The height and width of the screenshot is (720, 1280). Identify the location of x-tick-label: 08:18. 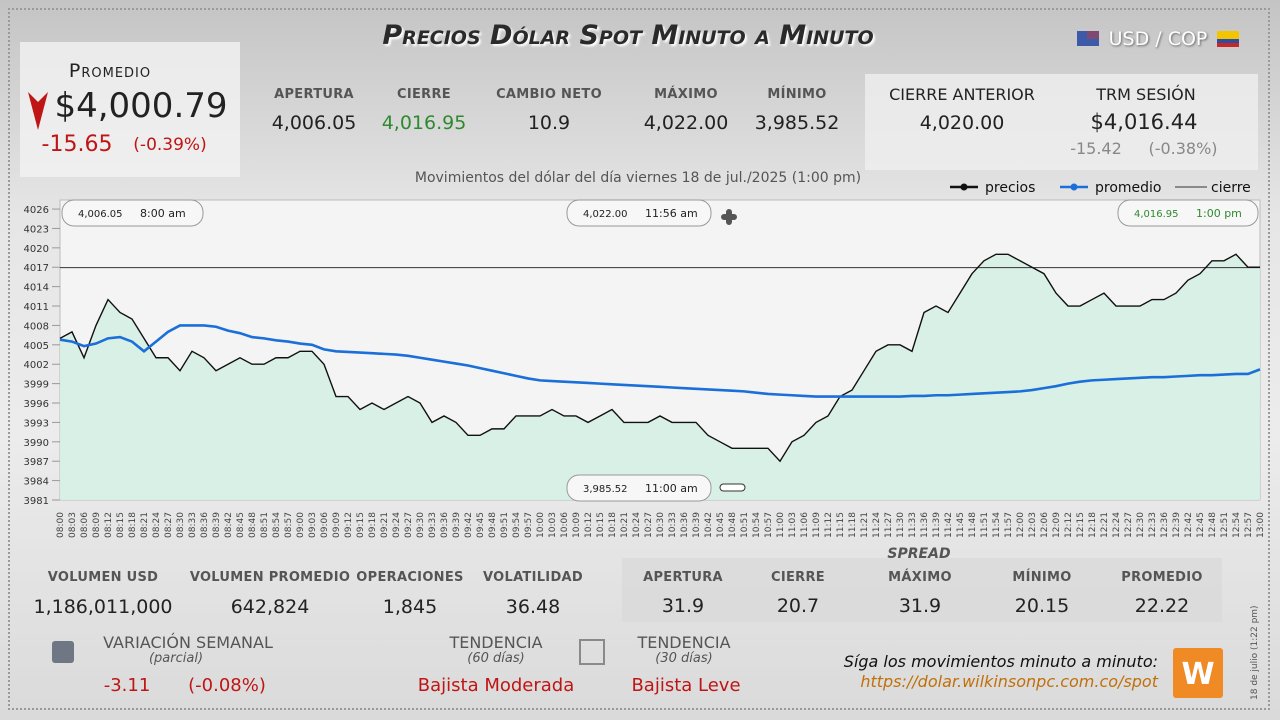
(133, 525).